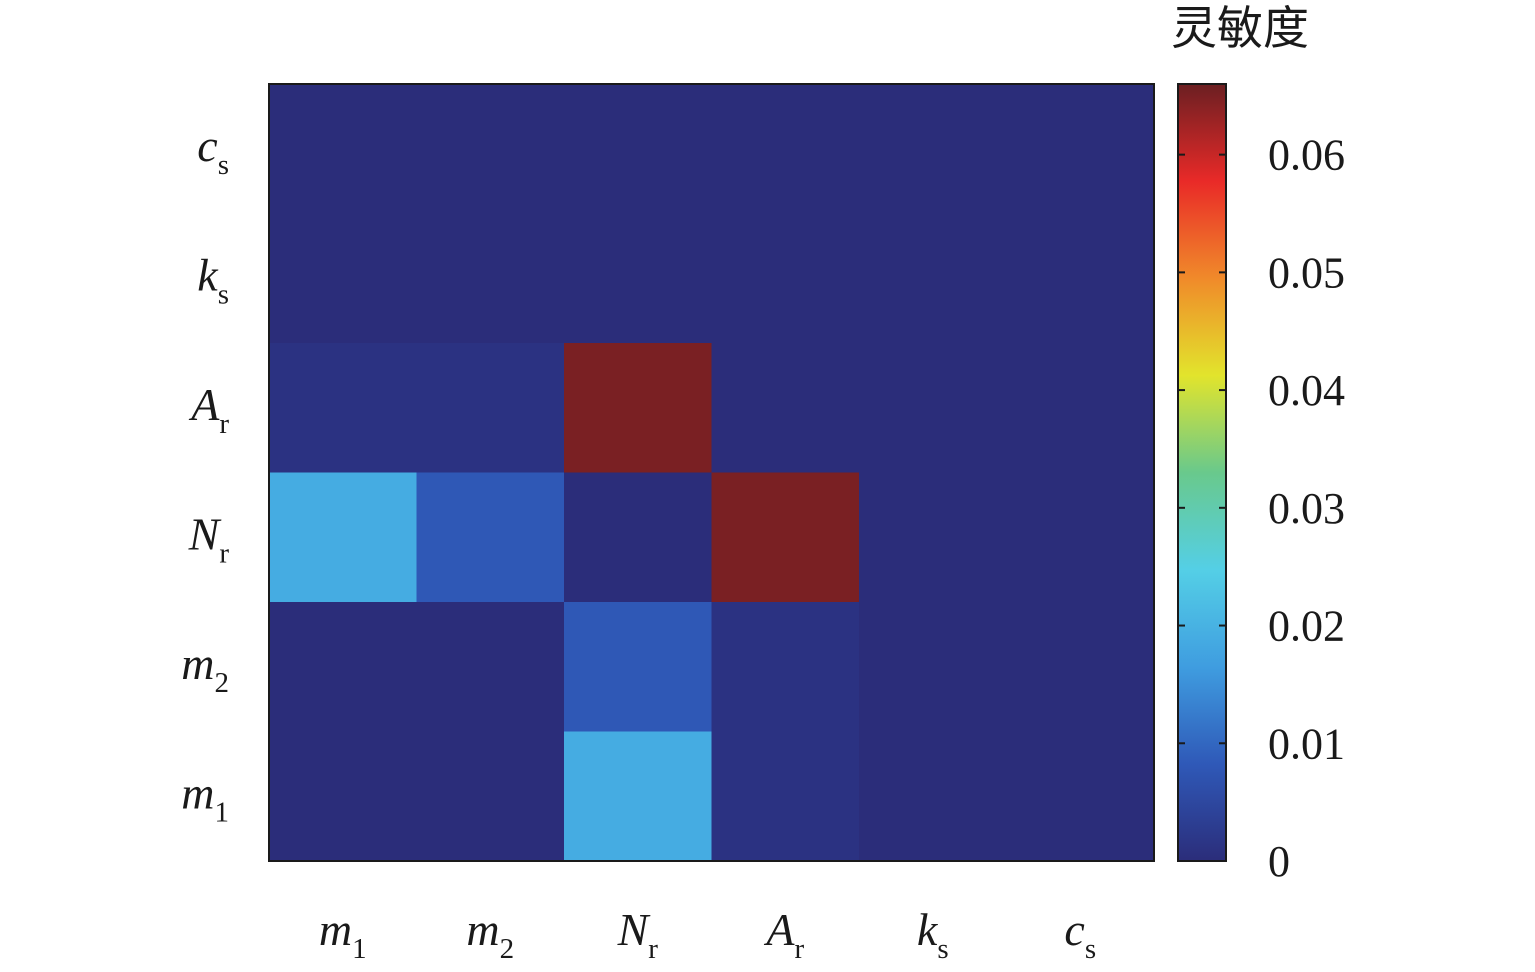 The height and width of the screenshot is (972, 1535). I want to click on colorbar-tick-label: 0.05, so click(1306, 272).